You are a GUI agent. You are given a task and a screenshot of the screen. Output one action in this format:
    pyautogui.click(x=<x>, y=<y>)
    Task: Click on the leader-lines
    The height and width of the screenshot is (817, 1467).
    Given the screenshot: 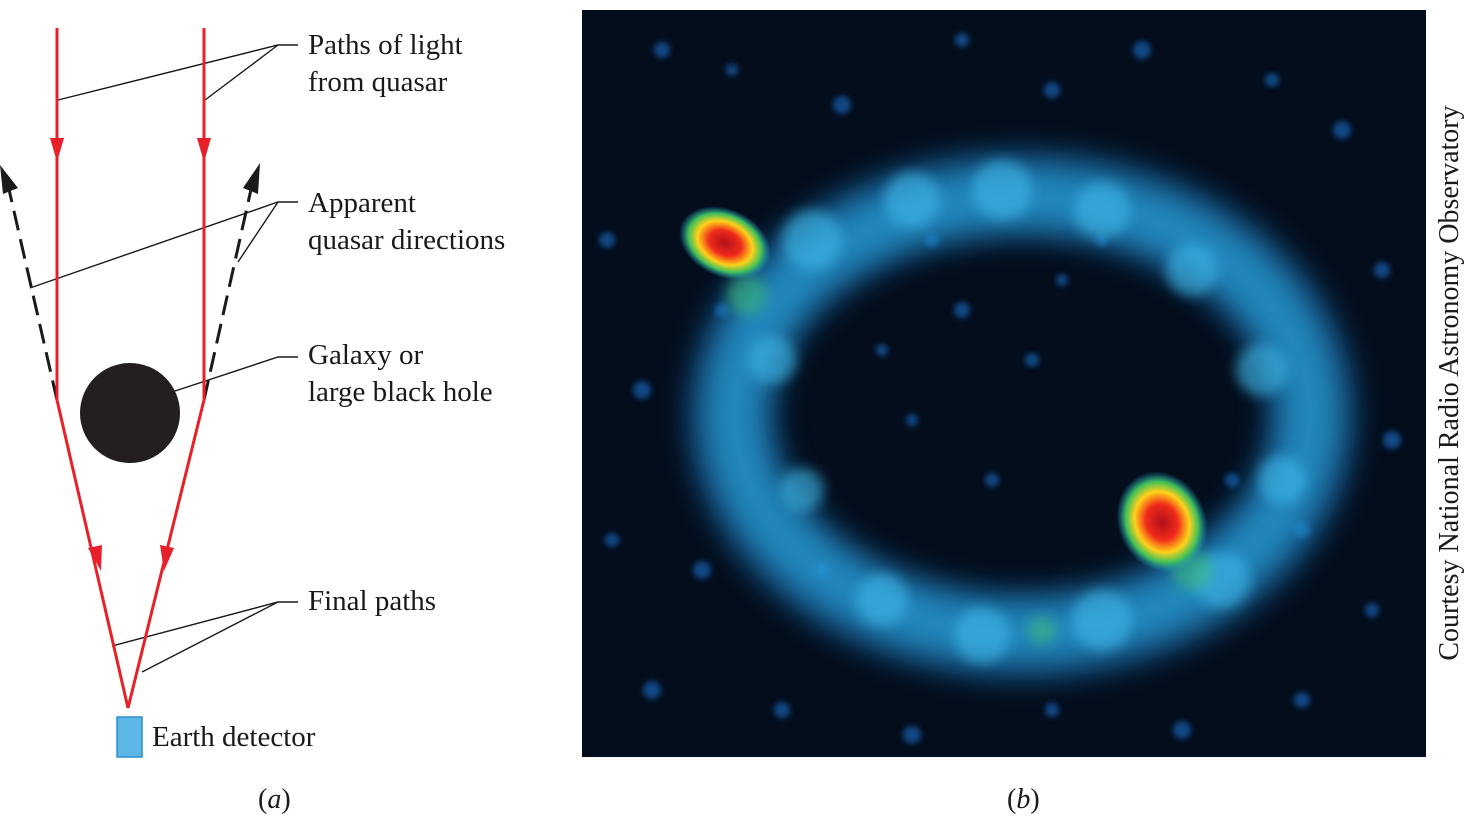 What is the action you would take?
    pyautogui.click(x=163, y=358)
    